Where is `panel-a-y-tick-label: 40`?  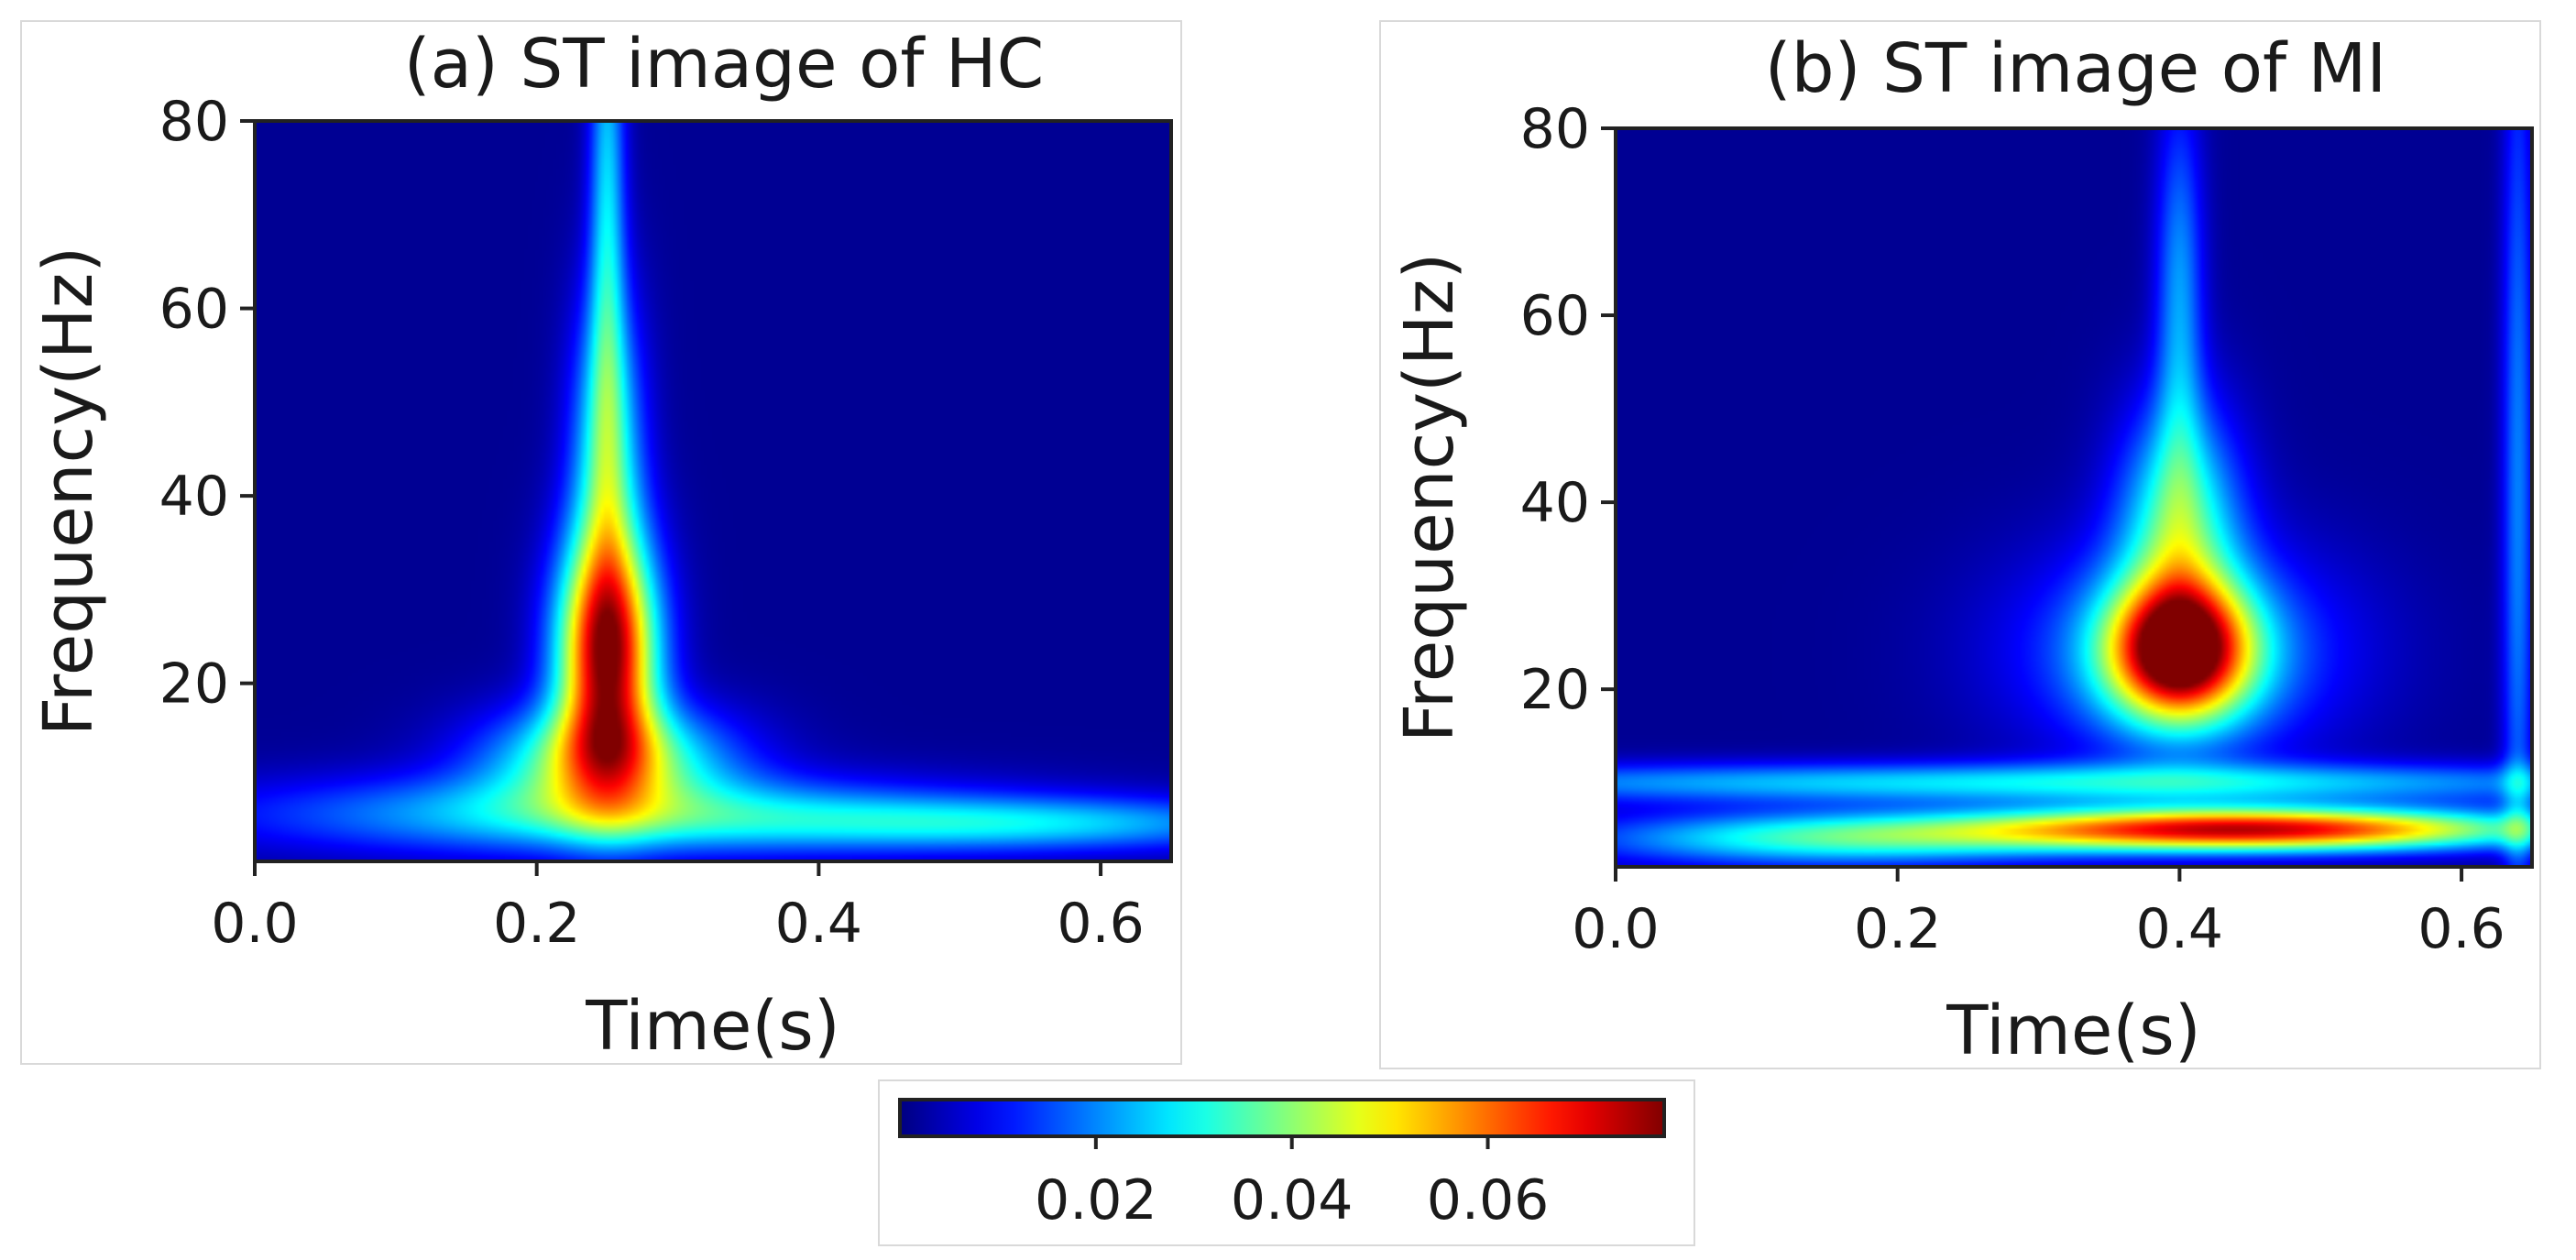 panel-a-y-tick-label: 40 is located at coordinates (194, 497).